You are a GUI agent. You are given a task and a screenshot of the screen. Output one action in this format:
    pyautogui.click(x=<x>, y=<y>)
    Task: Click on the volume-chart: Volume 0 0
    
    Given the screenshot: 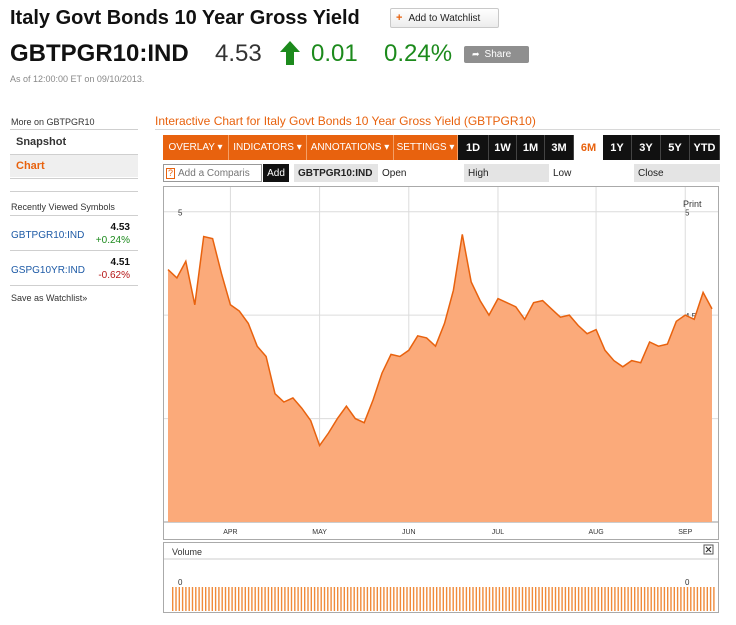 What is the action you would take?
    pyautogui.click(x=441, y=577)
    